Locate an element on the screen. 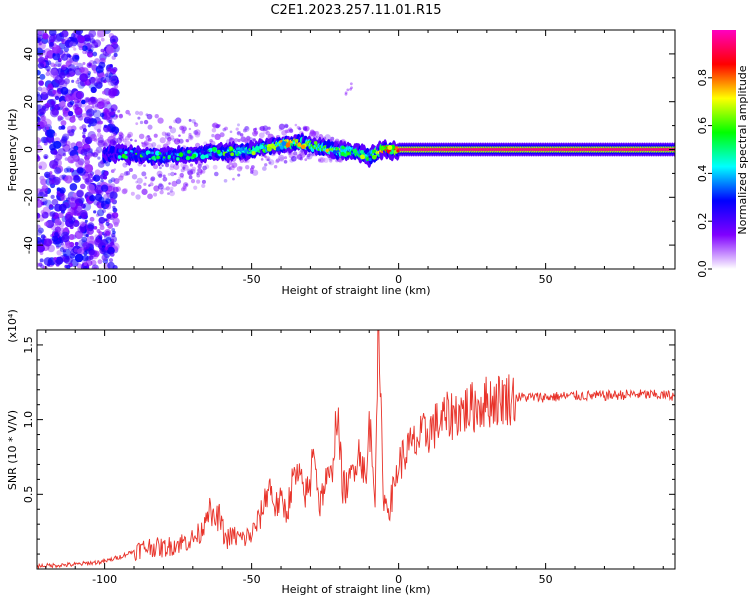  snr-x-label: Height of straight line (km) is located at coordinates (355, 589).